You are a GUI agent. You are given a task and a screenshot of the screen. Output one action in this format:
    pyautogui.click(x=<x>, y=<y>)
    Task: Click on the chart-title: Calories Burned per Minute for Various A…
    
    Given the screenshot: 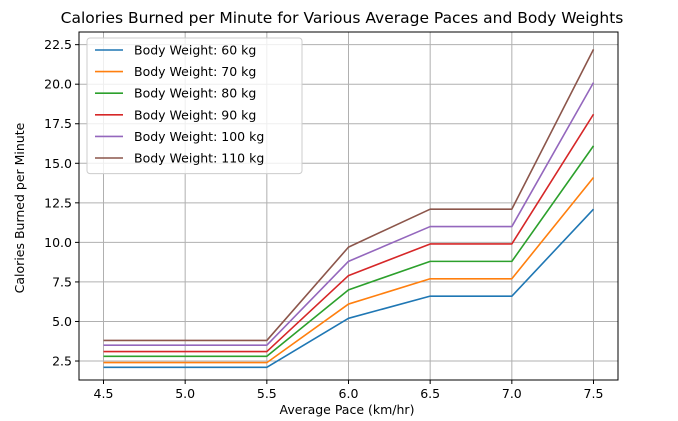 What is the action you would take?
    pyautogui.click(x=342, y=18)
    